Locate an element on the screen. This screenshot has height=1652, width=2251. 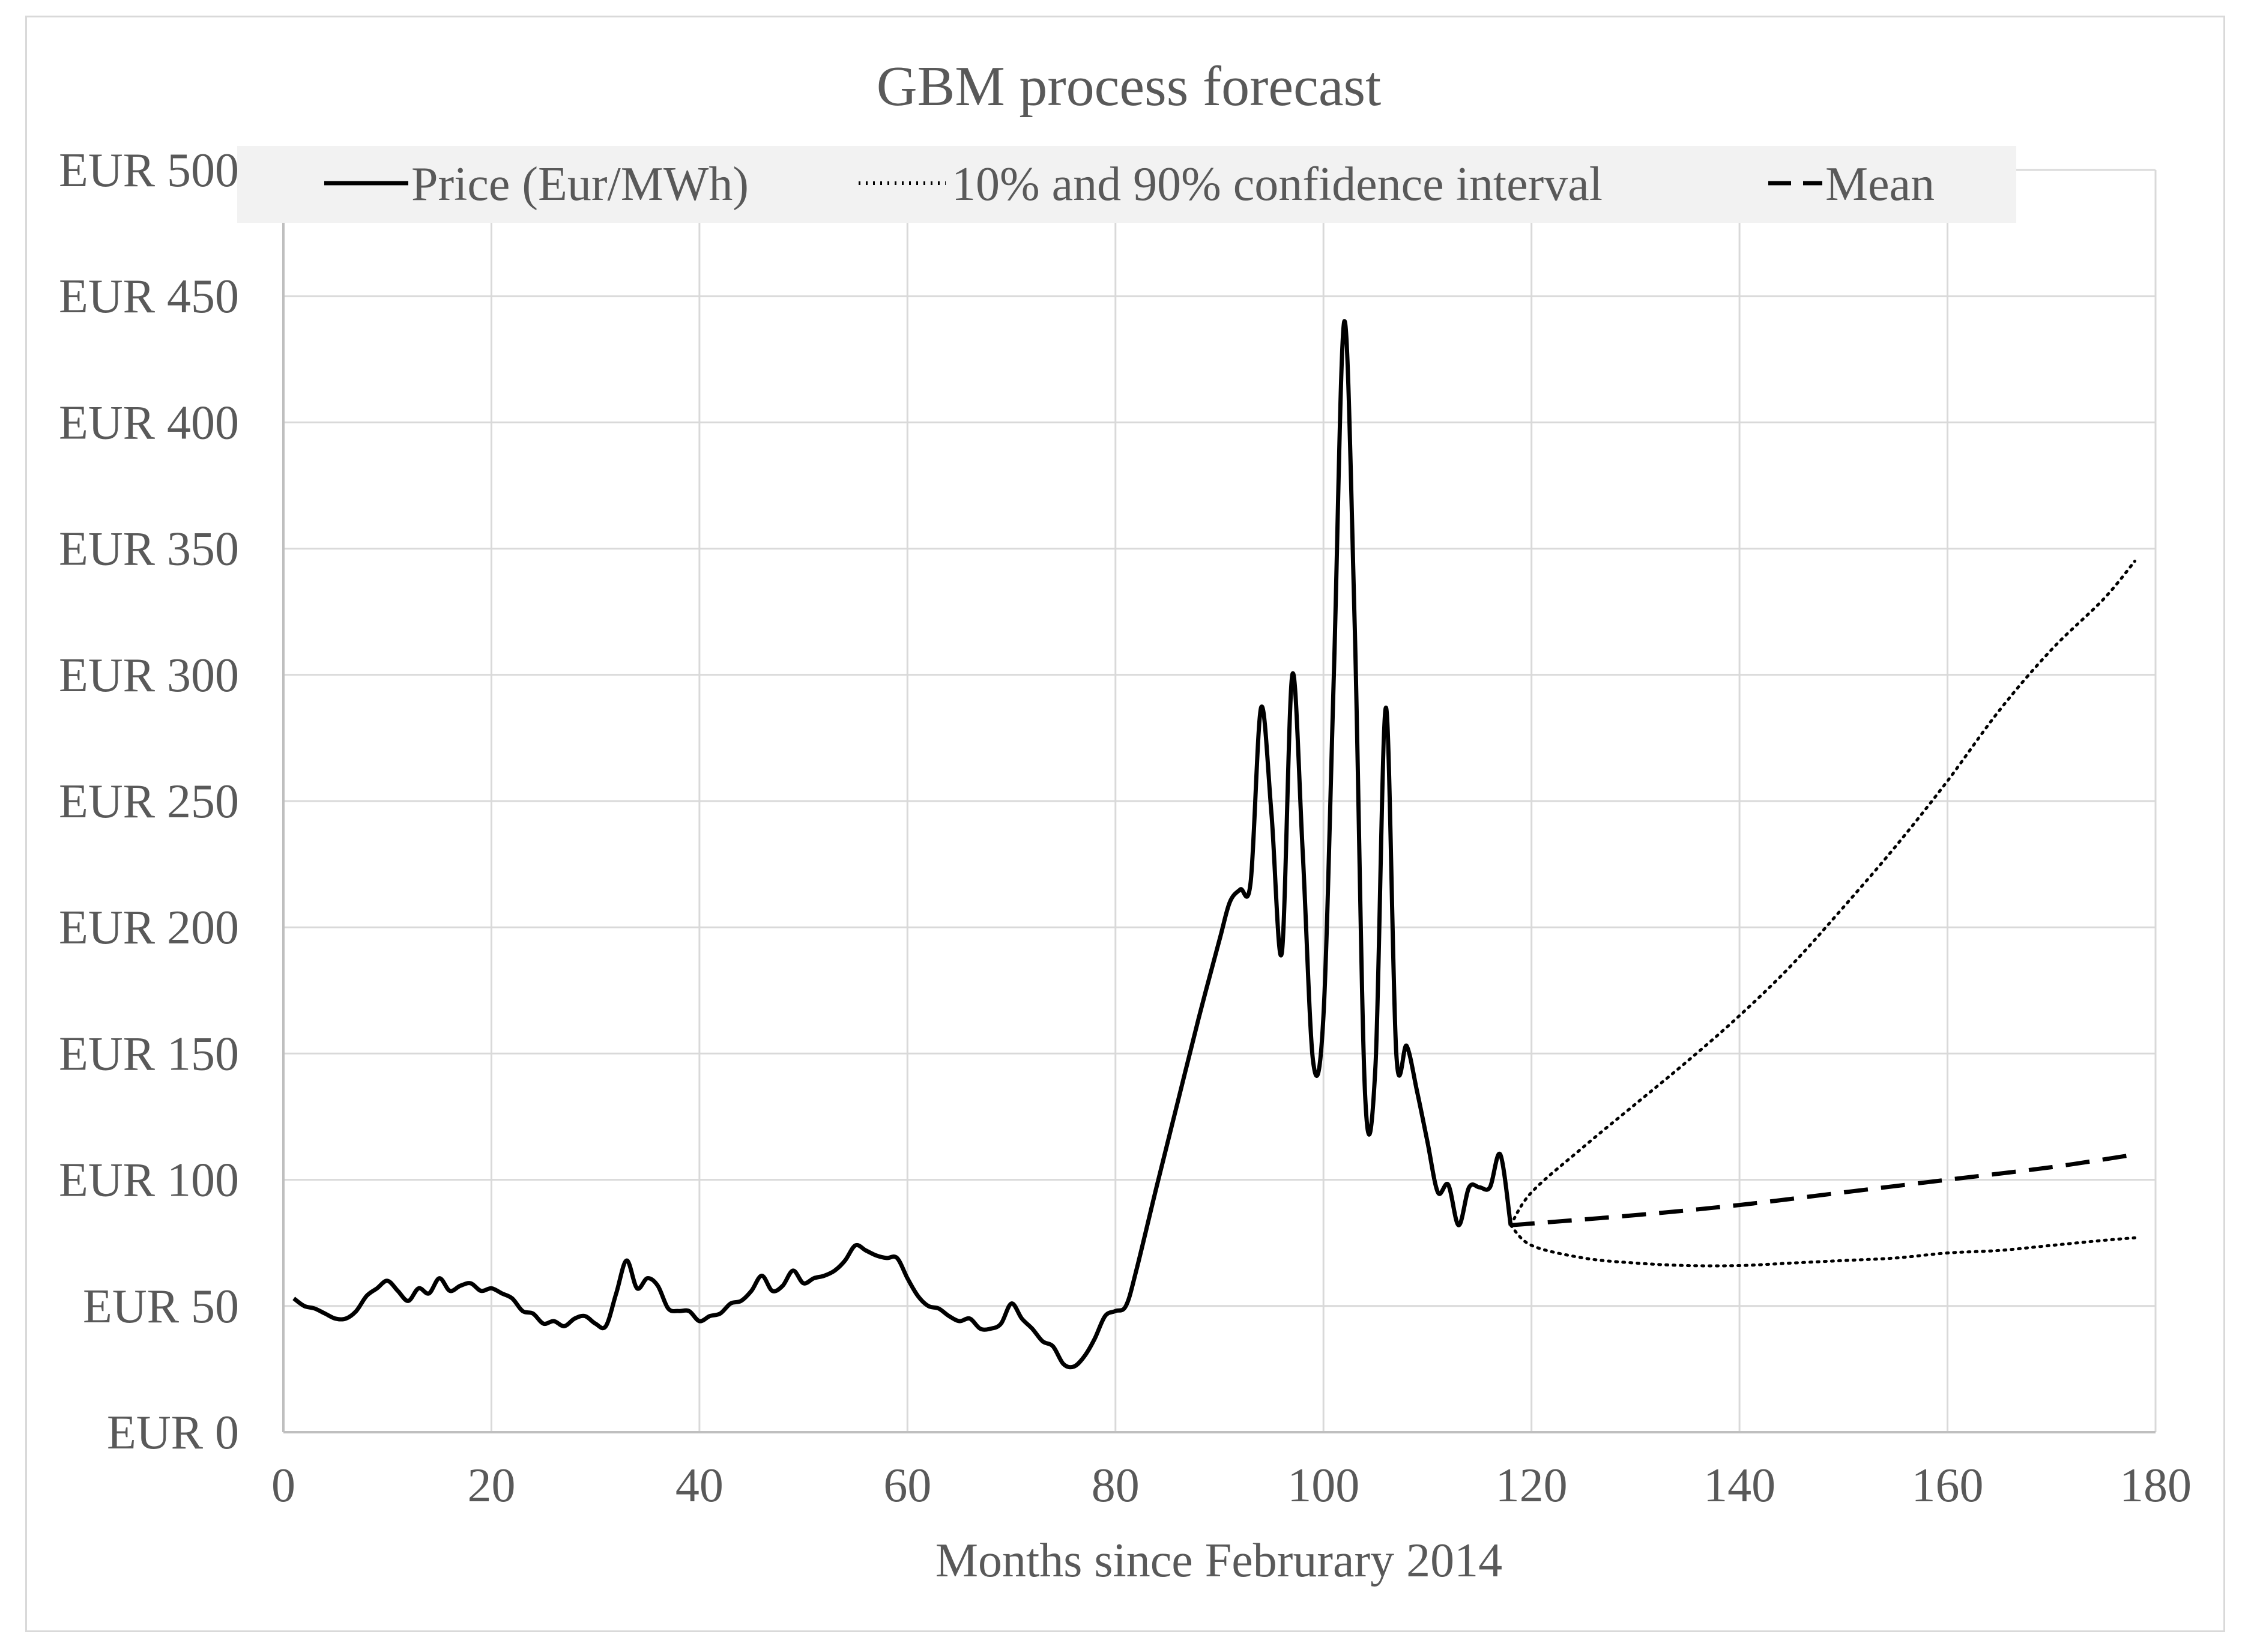
x-tick-label: 80 is located at coordinates (1116, 1486).